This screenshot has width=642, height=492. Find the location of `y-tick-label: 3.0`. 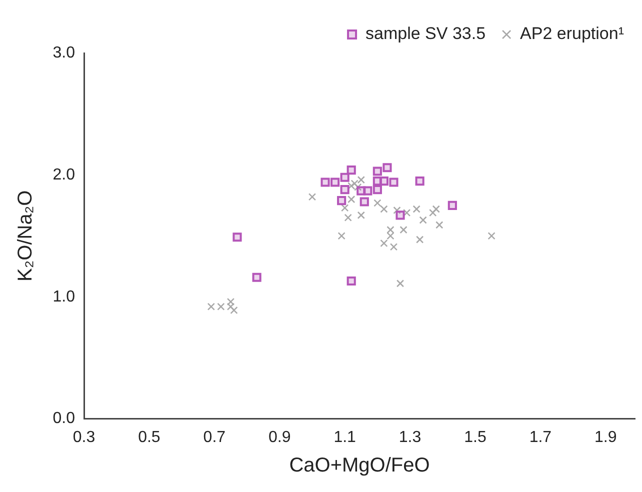

y-tick-label: 3.0 is located at coordinates (64, 53).